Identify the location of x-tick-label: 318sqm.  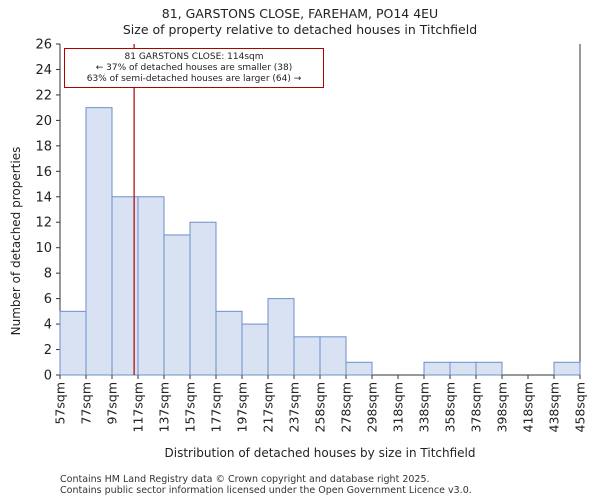
(398, 407).